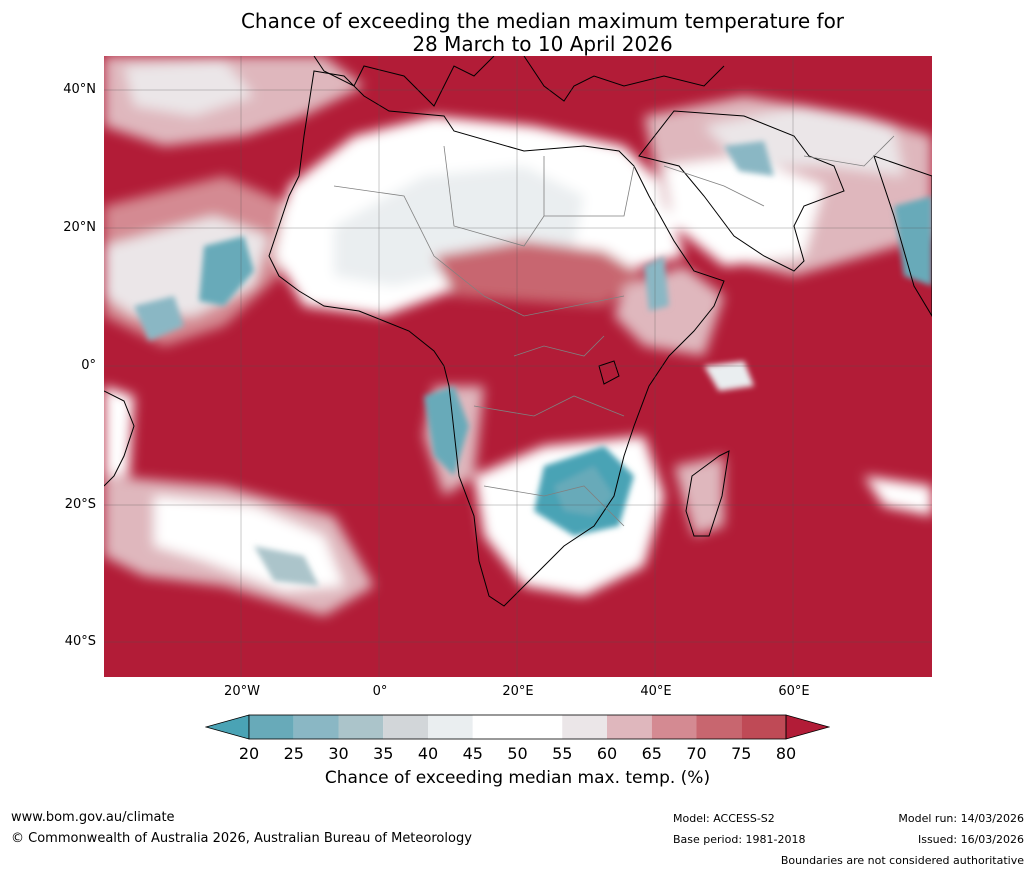 Image resolution: width=1035 pixels, height=873 pixels. I want to click on footer-website: www.bom.gov.au/climate, so click(93, 817).